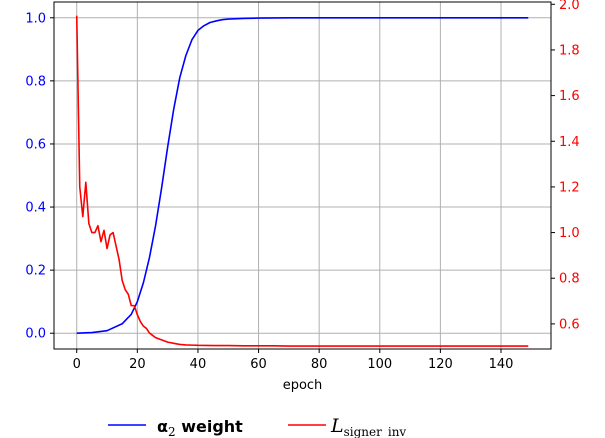 This screenshot has width=605, height=438. I want to click on x-tick-label: 0, so click(77, 364).